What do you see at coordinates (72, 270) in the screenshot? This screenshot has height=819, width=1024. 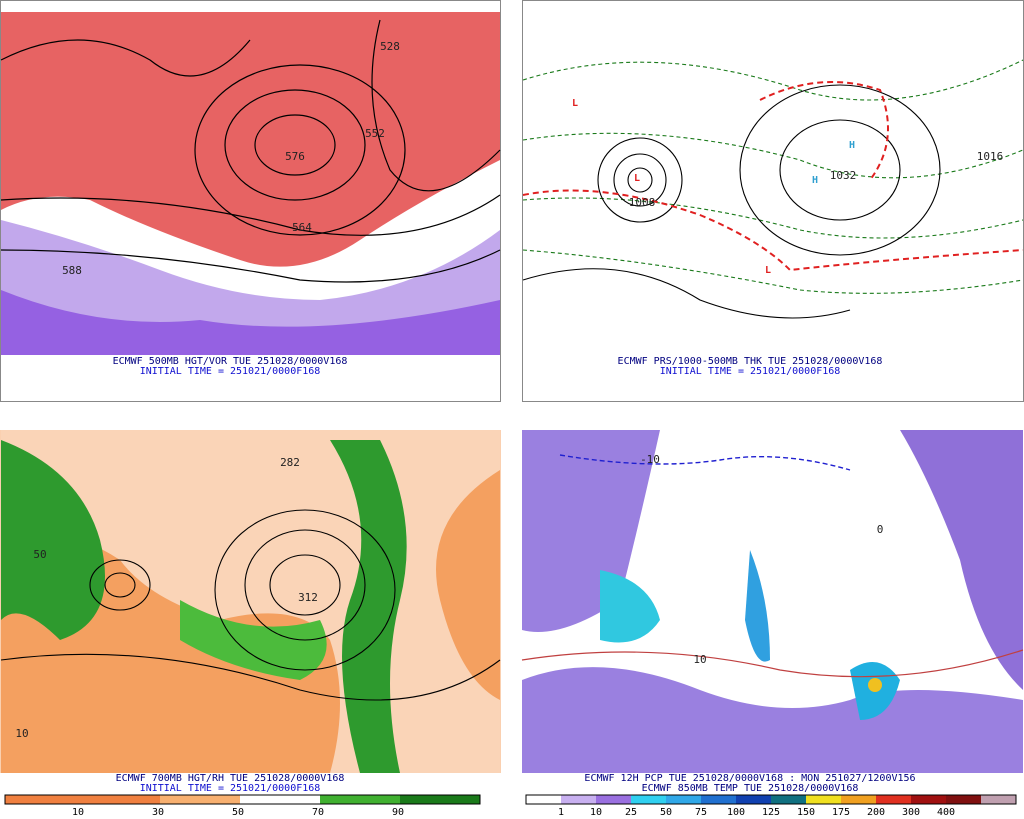 I see `contour-label: 588` at bounding box center [72, 270].